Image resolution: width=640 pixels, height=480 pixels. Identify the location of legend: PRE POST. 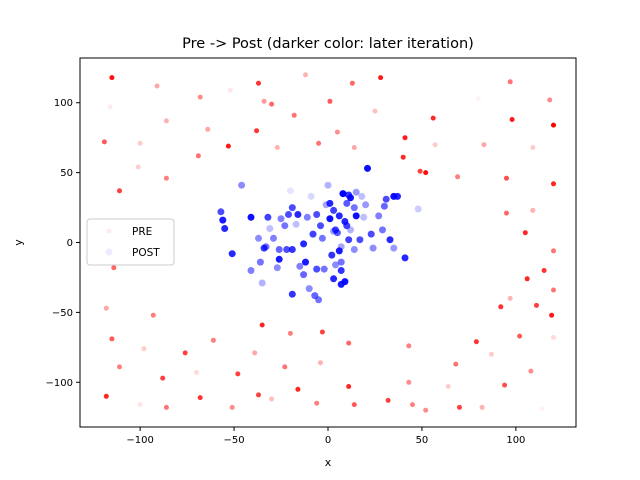
(130, 242).